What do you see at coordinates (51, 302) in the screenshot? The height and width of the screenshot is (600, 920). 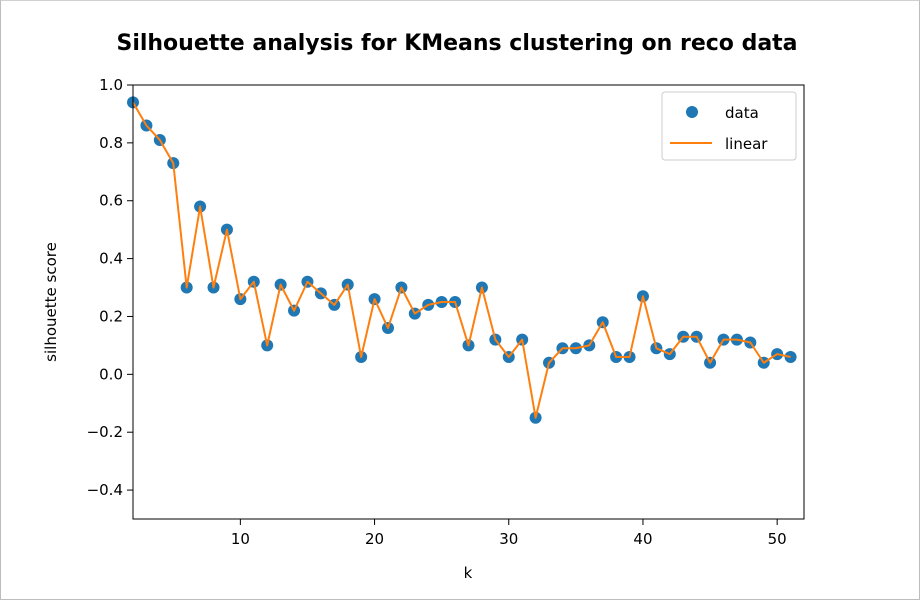 I see `y-axis-label: silhouette score` at bounding box center [51, 302].